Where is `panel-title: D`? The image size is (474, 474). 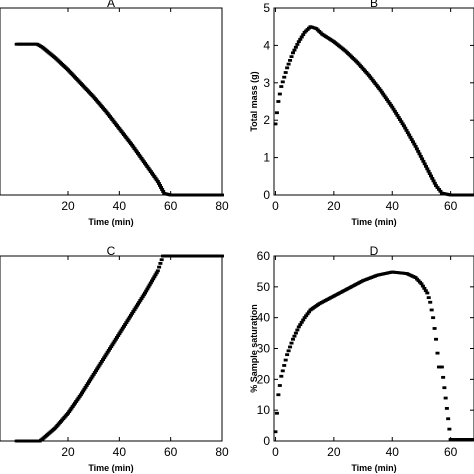
panel-title: D is located at coordinates (374, 251).